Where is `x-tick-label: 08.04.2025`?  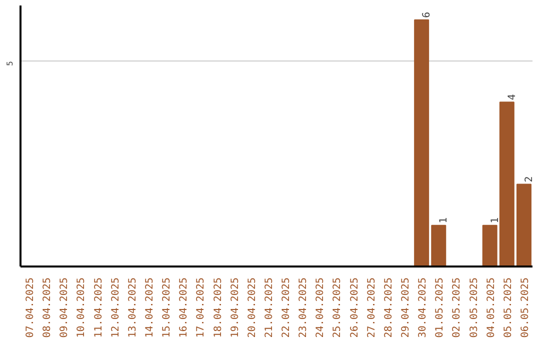 x-tick-label: 08.04.2025 is located at coordinates (48, 307).